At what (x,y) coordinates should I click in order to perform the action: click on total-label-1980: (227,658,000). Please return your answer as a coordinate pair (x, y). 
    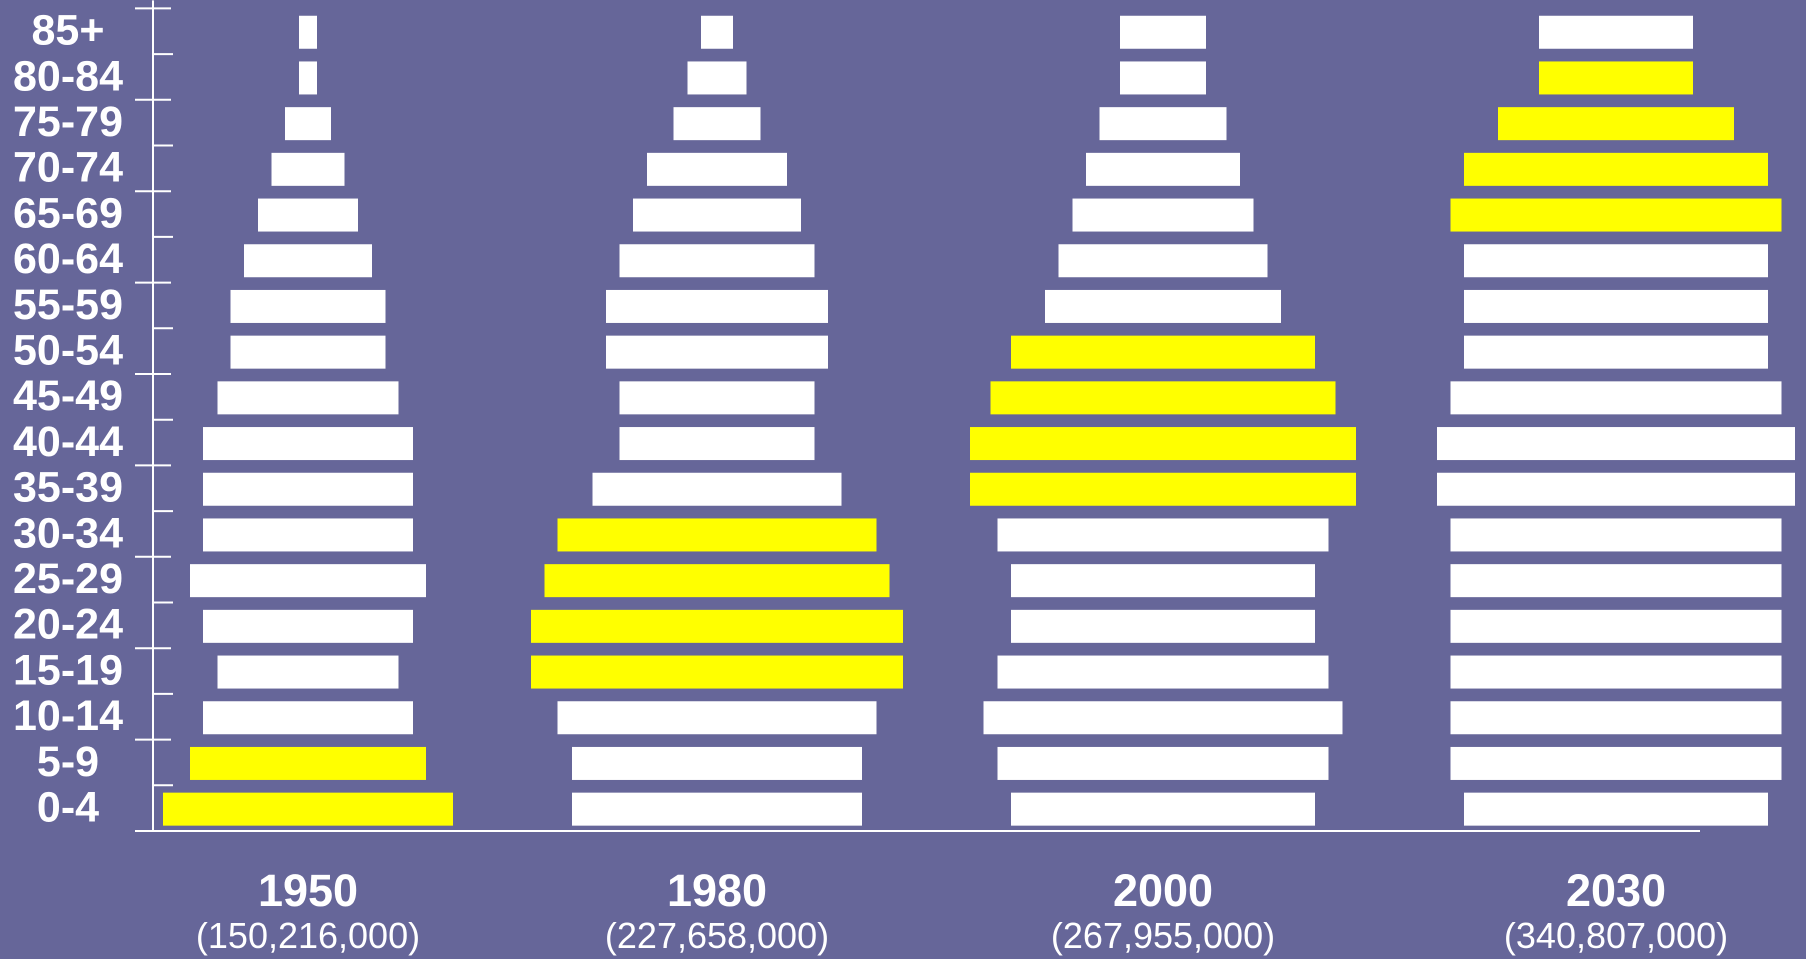
    Looking at the image, I should click on (717, 935).